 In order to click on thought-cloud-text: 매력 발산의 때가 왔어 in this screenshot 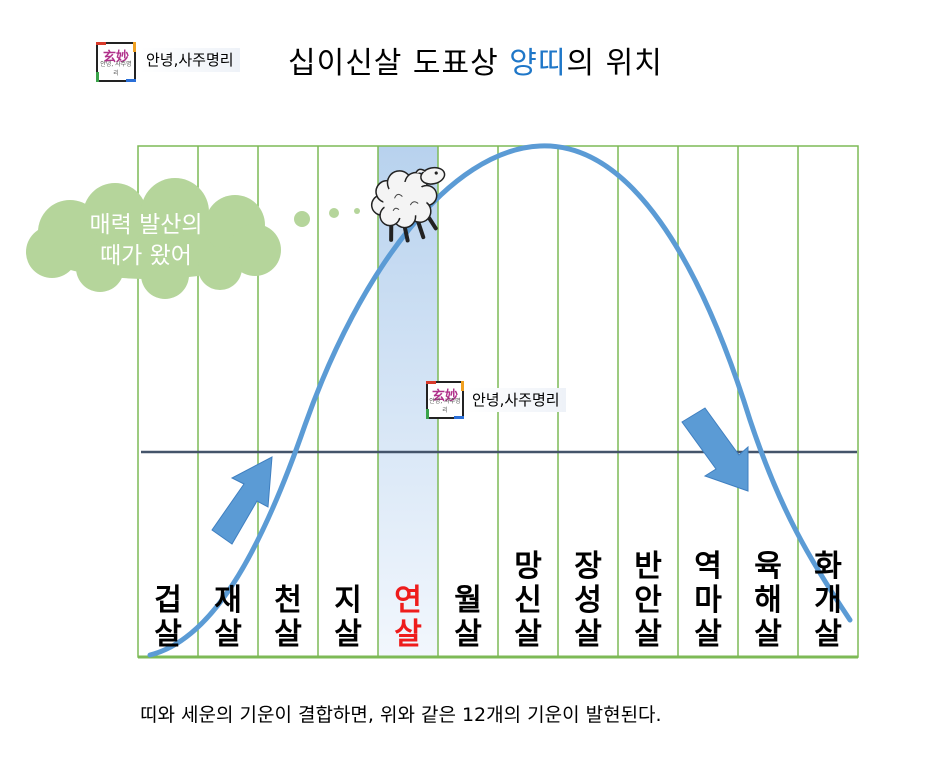, I will do `click(146, 241)`.